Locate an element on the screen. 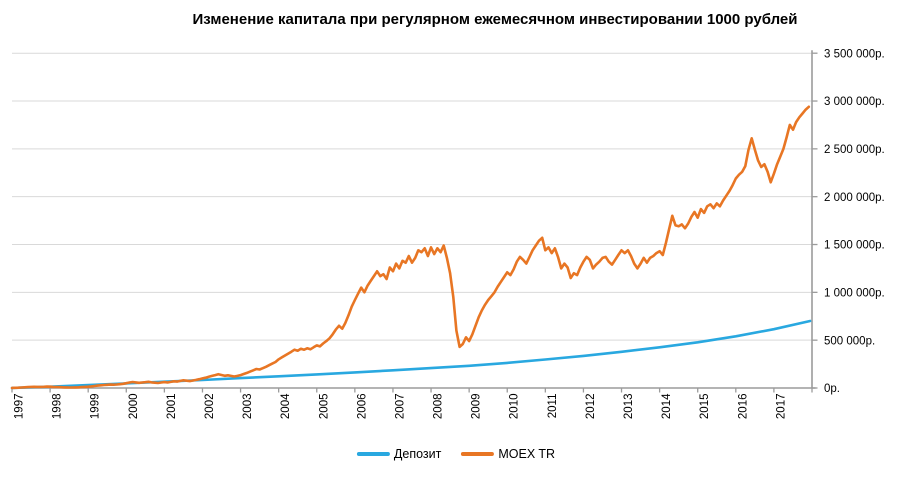 This screenshot has height=477, width=911. y-axis-label: 1 500 000р. is located at coordinates (854, 246).